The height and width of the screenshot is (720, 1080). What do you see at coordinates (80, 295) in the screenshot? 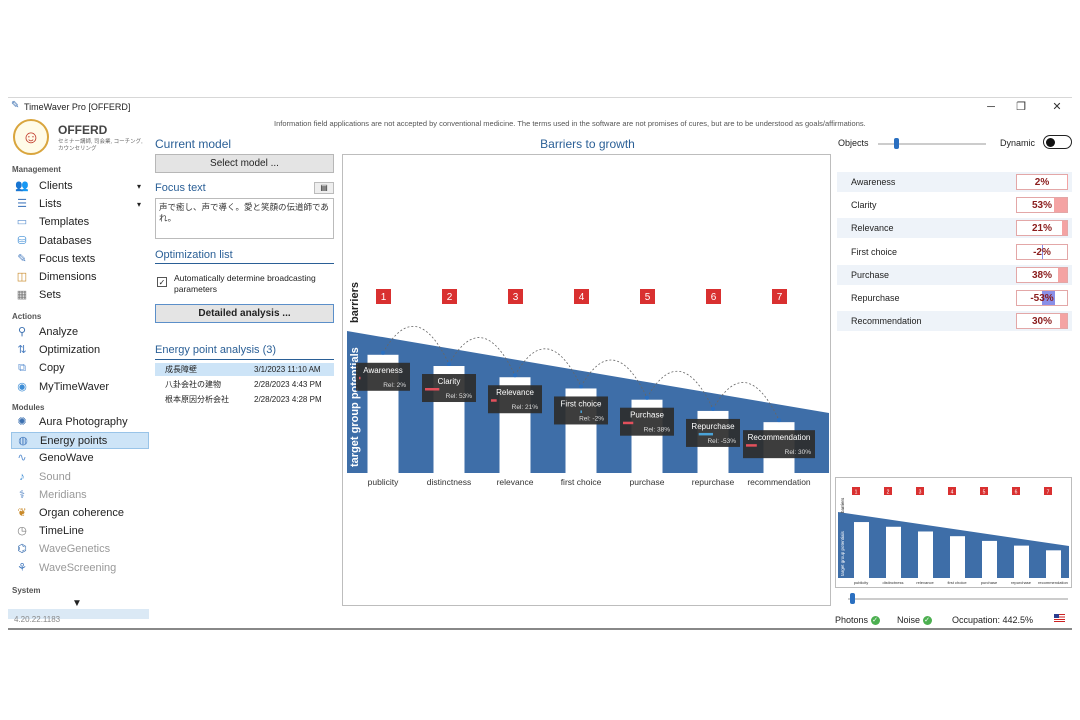
I see `sidebar-item-sets: ▦ Sets` at bounding box center [80, 295].